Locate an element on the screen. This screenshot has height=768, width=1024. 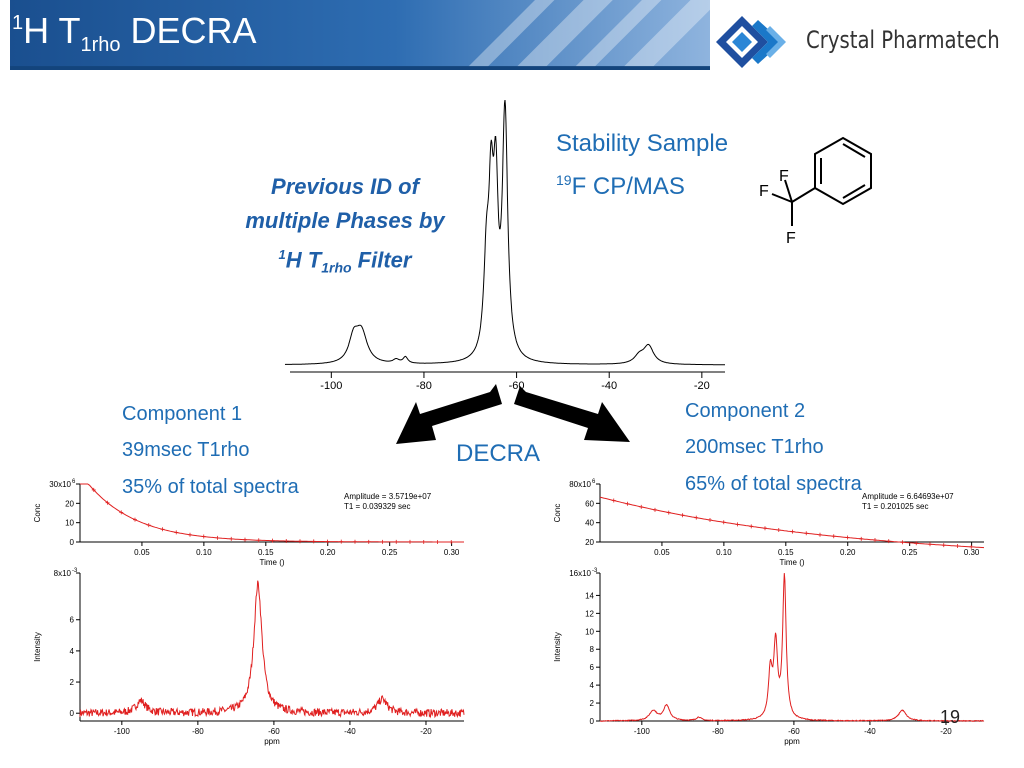
fluorine-atom-1: F is located at coordinates (784, 176).